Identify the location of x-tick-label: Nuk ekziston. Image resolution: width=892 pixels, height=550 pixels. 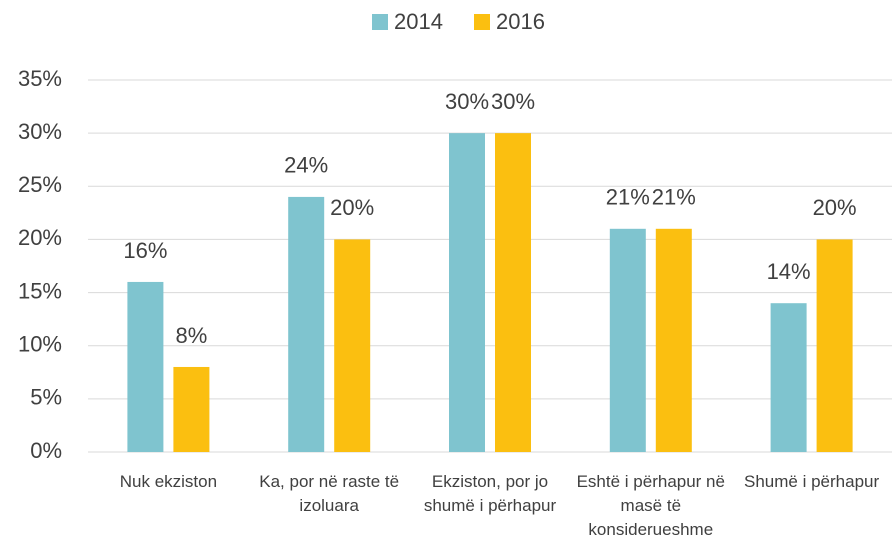
(168, 481).